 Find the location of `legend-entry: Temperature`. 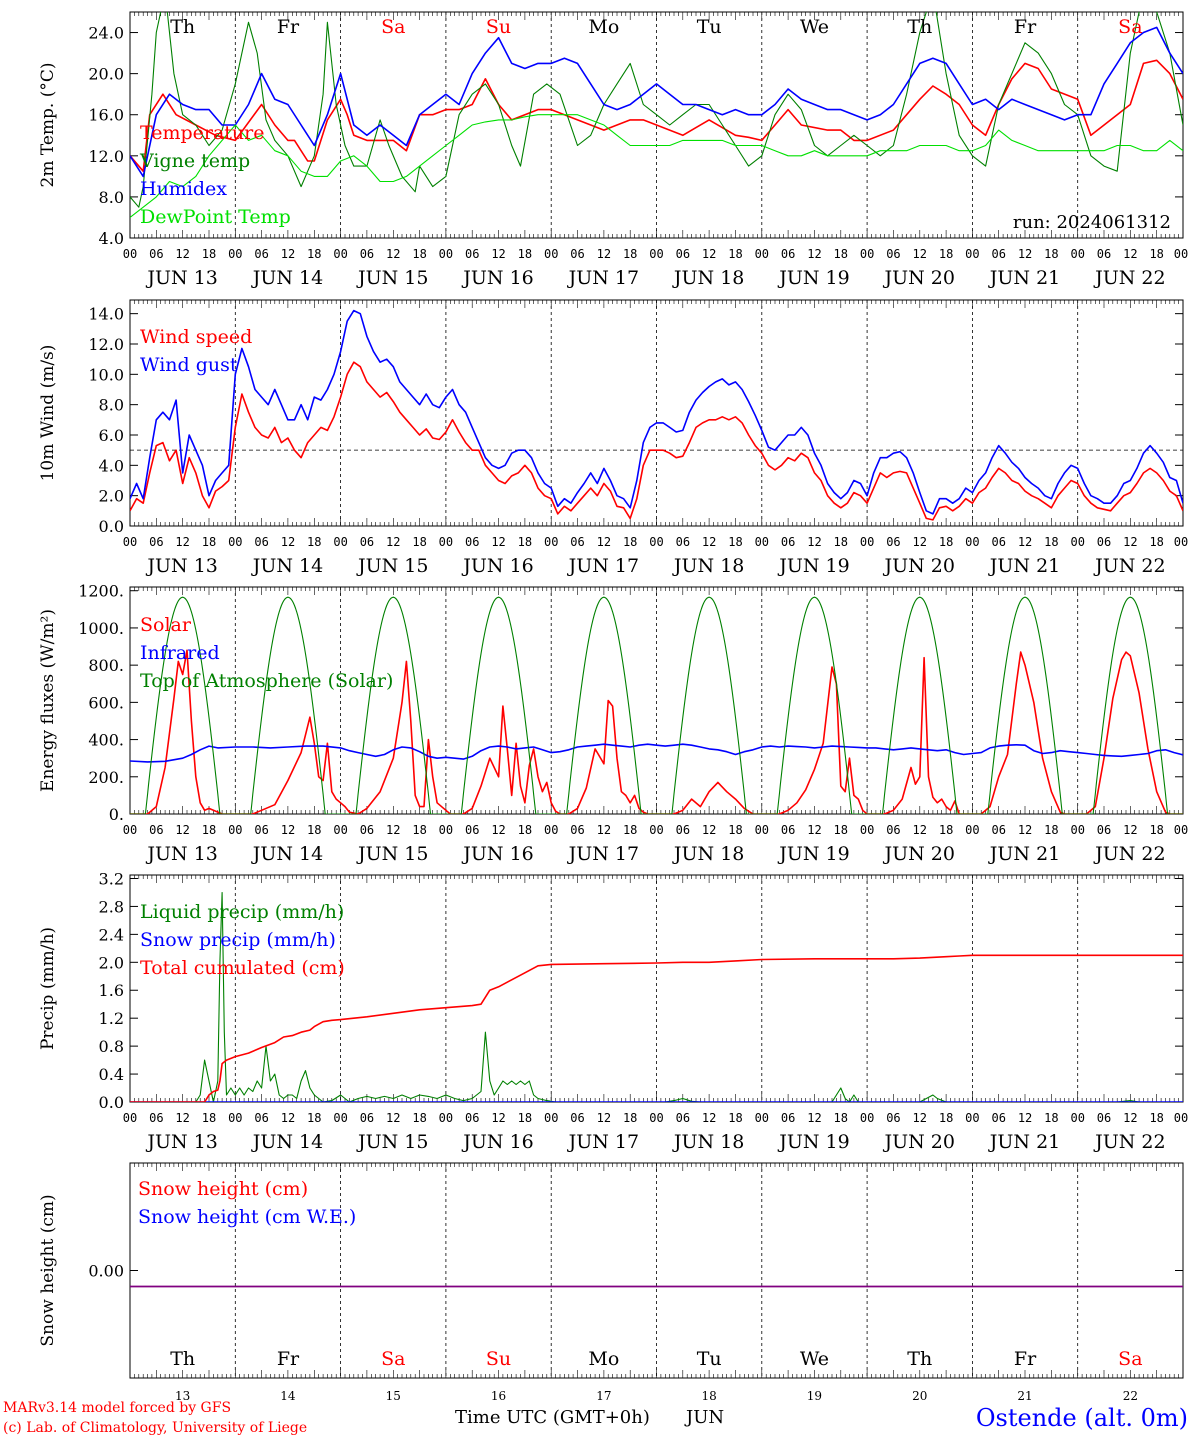

legend-entry: Temperature is located at coordinates (202, 133).